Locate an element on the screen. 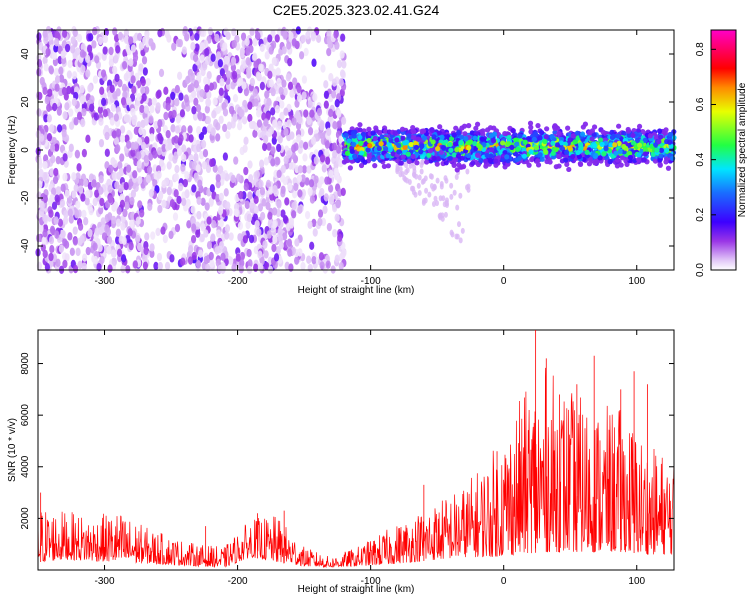 The image size is (750, 600). spectrogram-y-tick-label: 0 is located at coordinates (25, 150).